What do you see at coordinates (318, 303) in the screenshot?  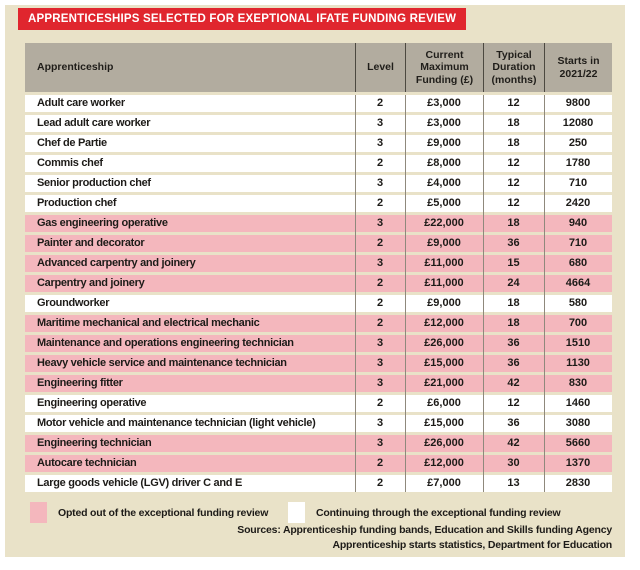 I see `table-row: Groundworker 2 £9,000 18 580` at bounding box center [318, 303].